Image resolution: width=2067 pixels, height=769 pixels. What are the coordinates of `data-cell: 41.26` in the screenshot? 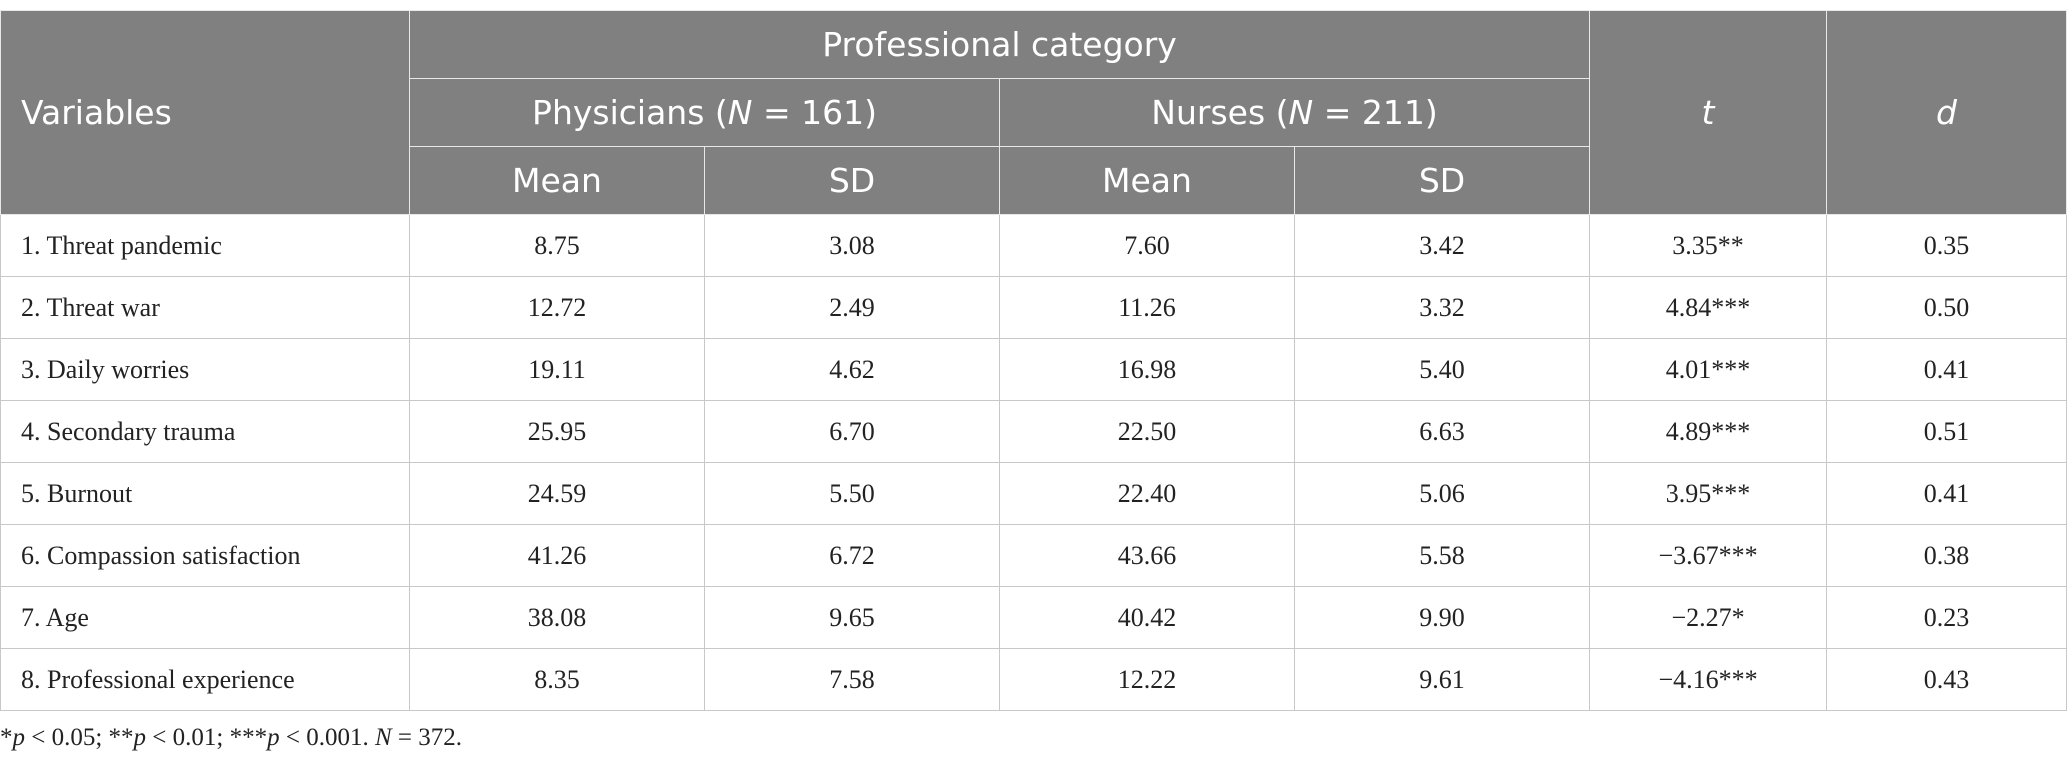 It's located at (557, 555).